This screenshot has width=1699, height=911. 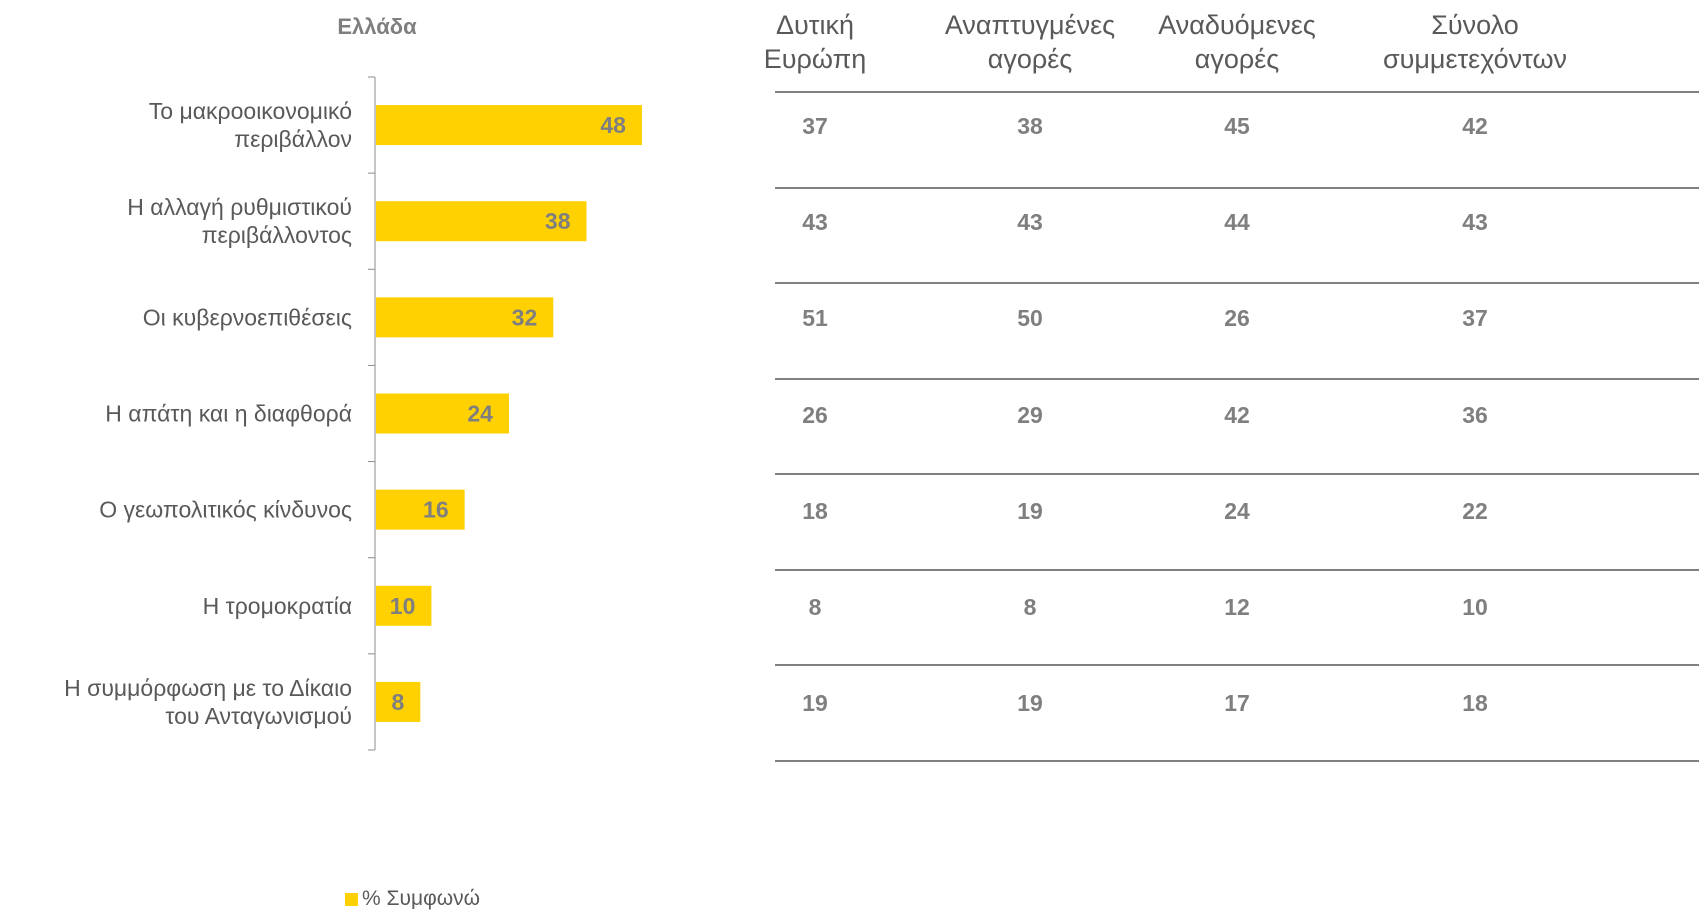 What do you see at coordinates (815, 42) in the screenshot?
I see `table-column-header: Δυτική Ευρώπη` at bounding box center [815, 42].